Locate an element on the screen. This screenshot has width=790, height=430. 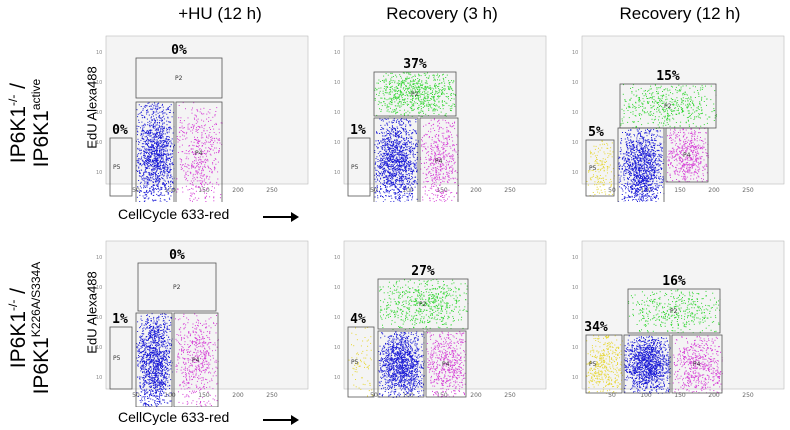
y-tick-label: 10 is located at coordinates (575, 143).